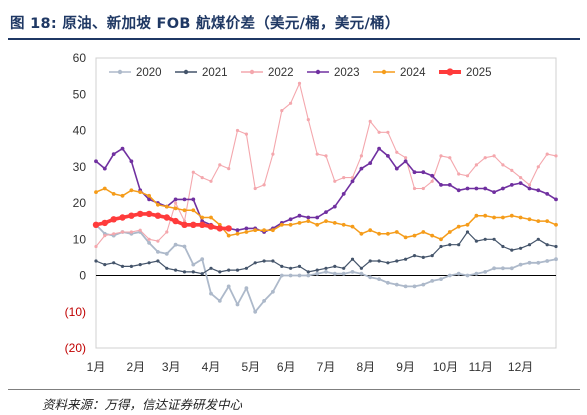 The width and height of the screenshot is (587, 415). Describe the element at coordinates (294, 39) in the screenshot. I see `title-divider` at that location.